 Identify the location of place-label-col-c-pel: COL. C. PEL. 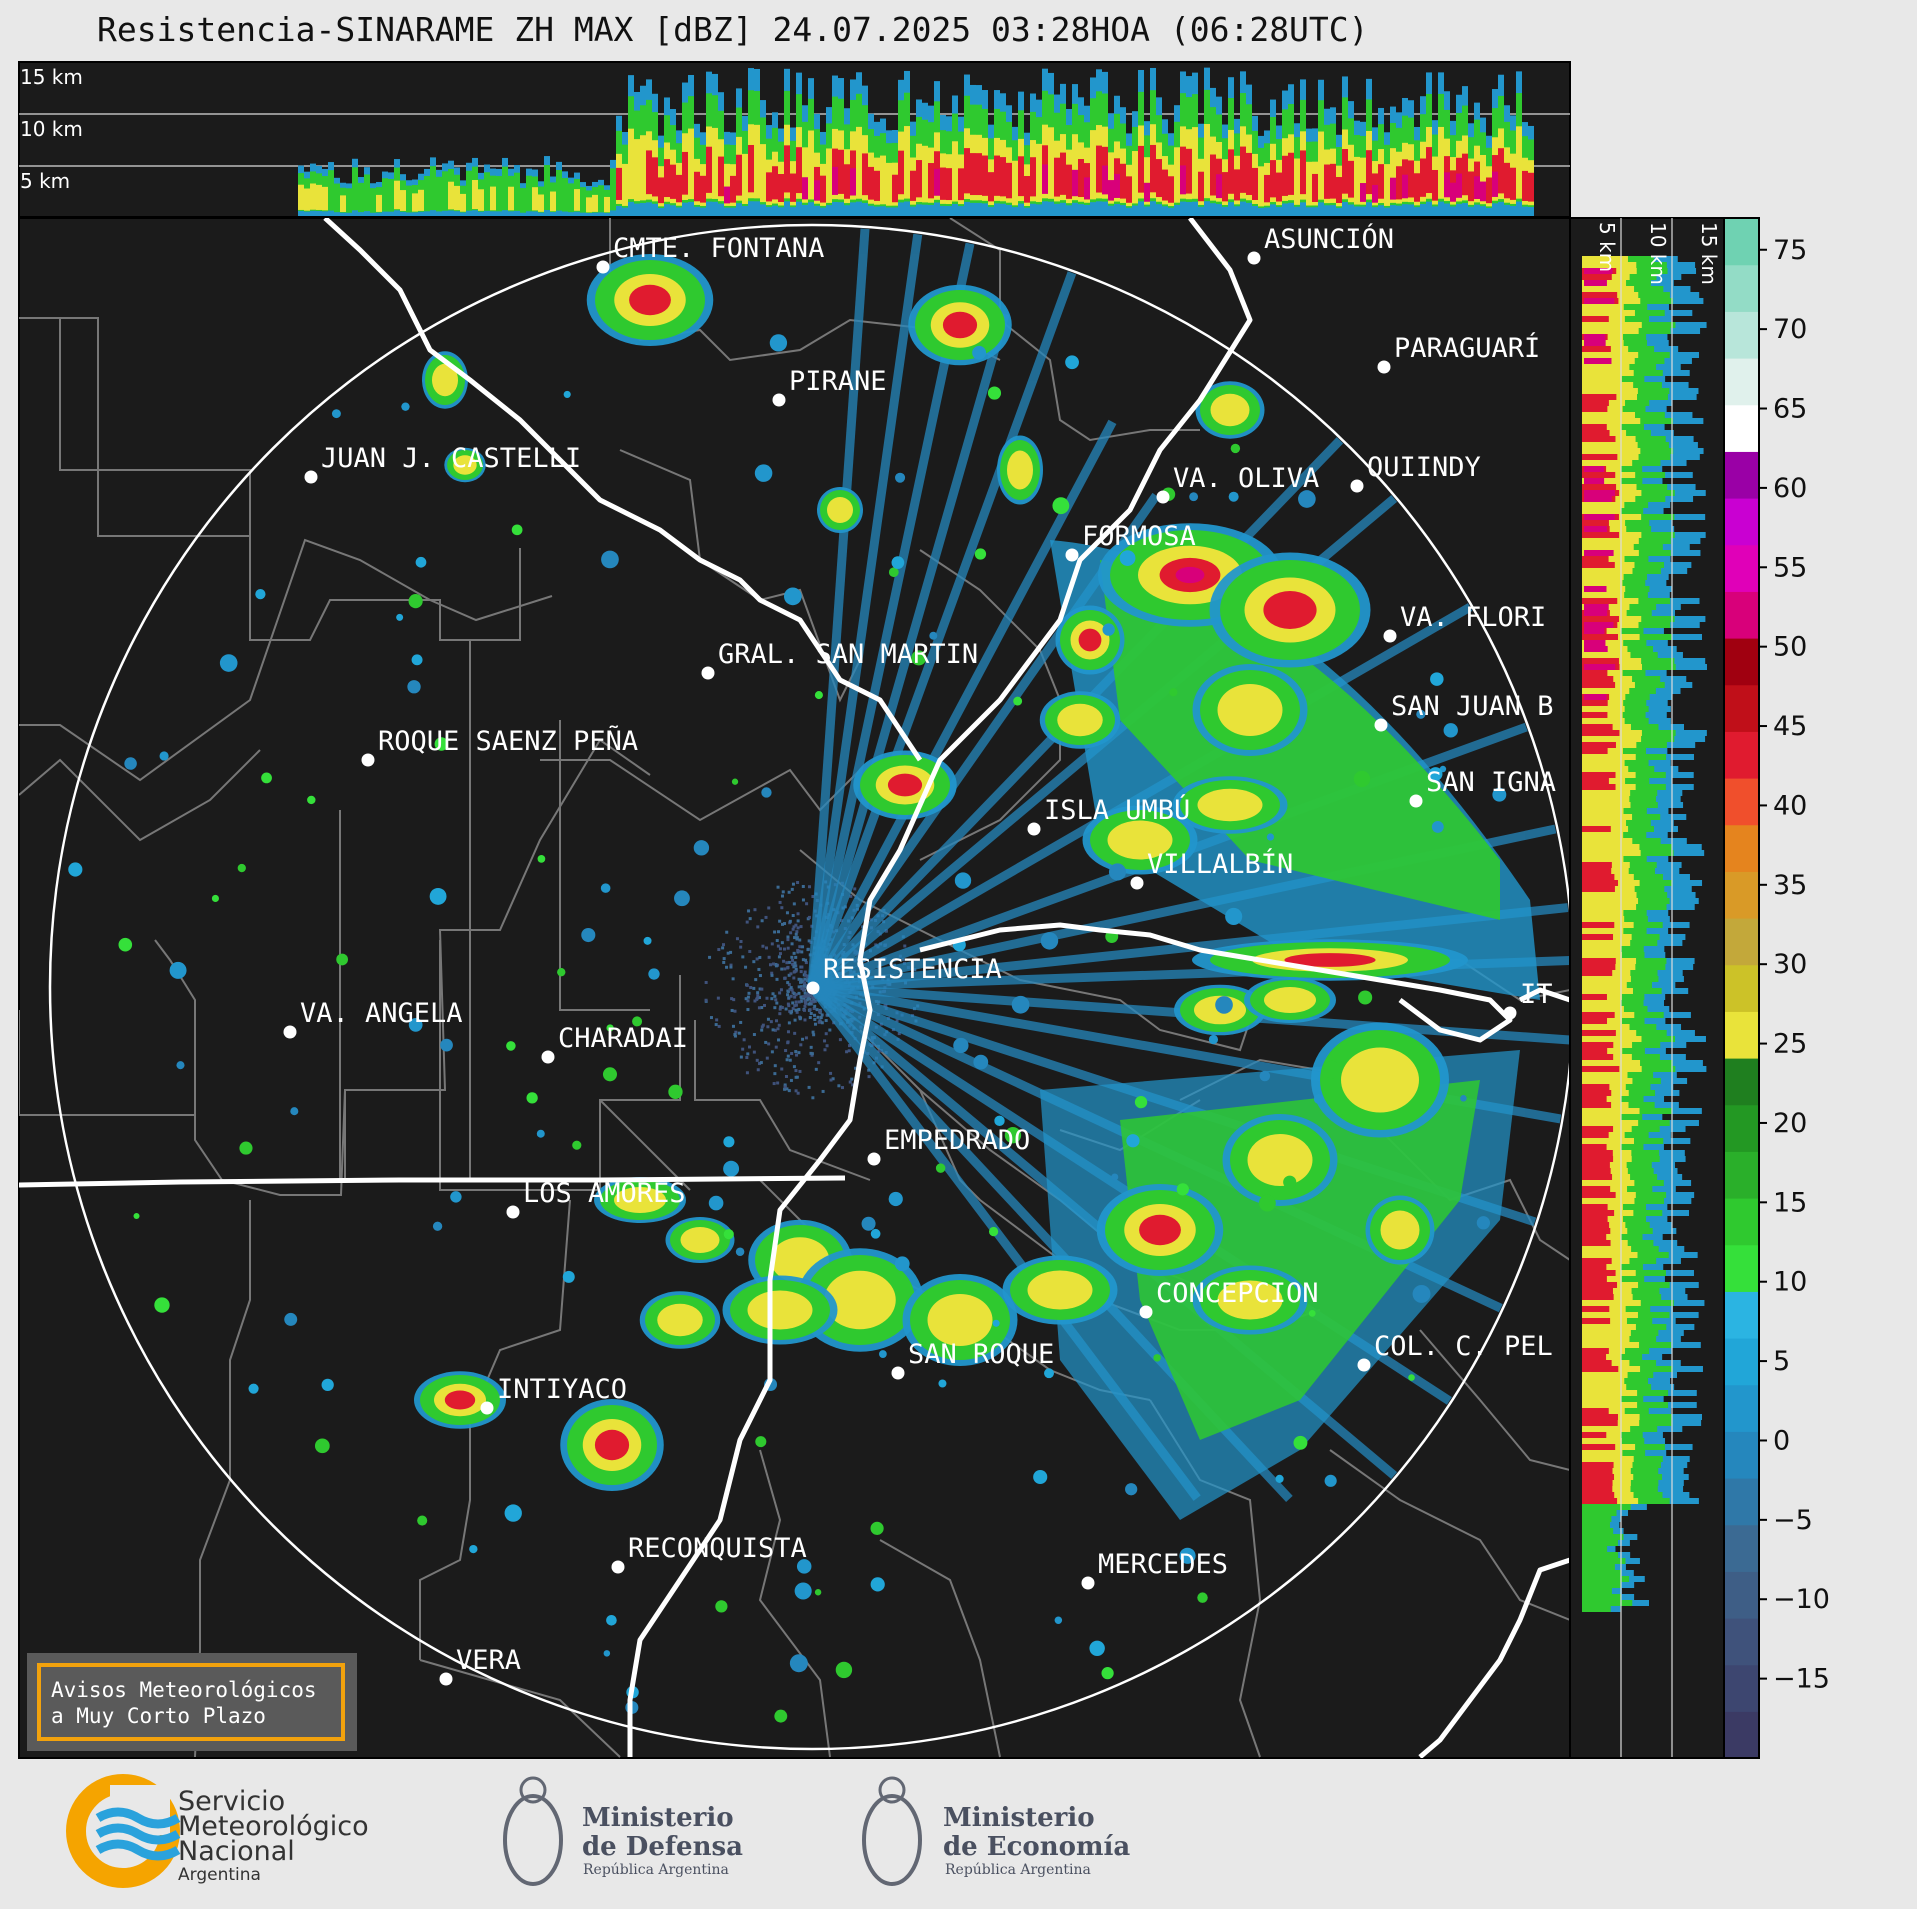
(1463, 1346).